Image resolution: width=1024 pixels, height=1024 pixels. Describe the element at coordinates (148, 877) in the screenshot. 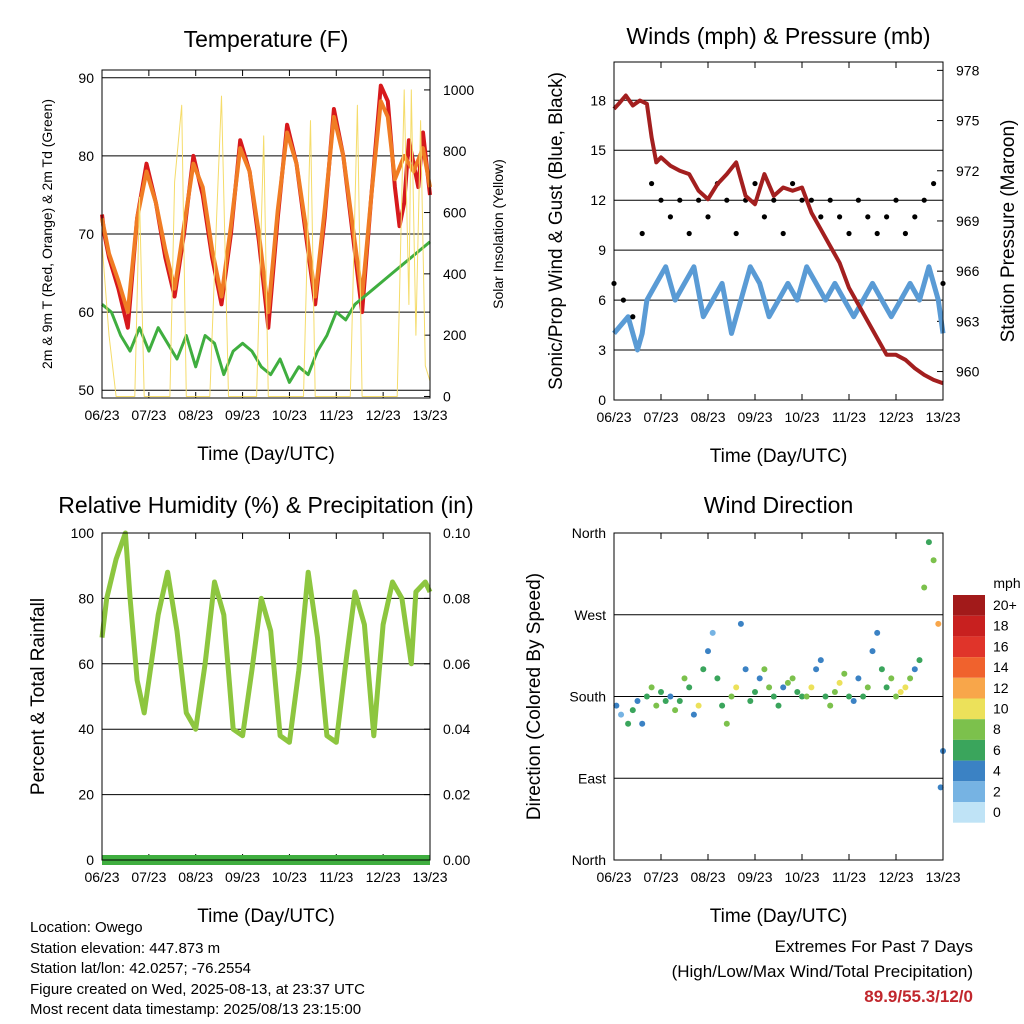

I see `x-tick-label: 07/23` at that location.